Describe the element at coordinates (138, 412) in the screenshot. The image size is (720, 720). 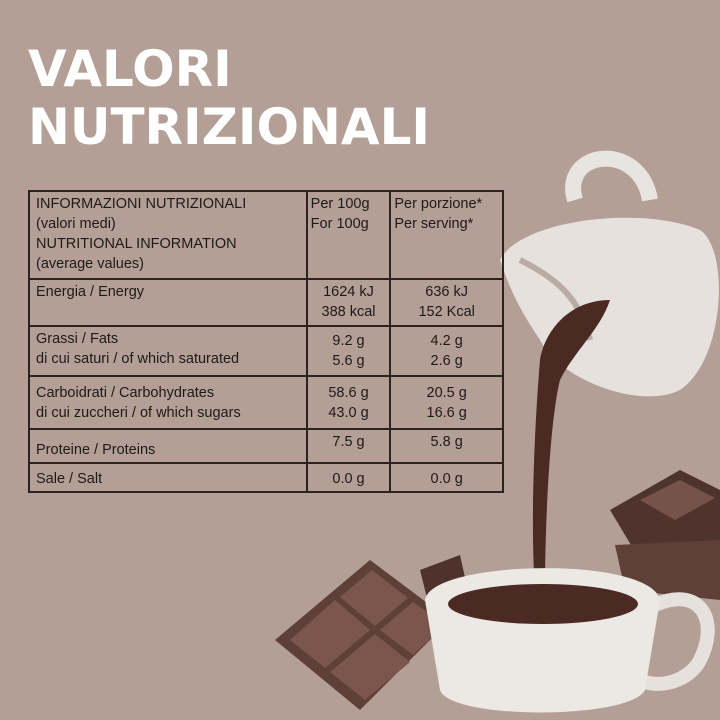
I see `row-label-line: di cui zuccheri / of which sugars` at that location.